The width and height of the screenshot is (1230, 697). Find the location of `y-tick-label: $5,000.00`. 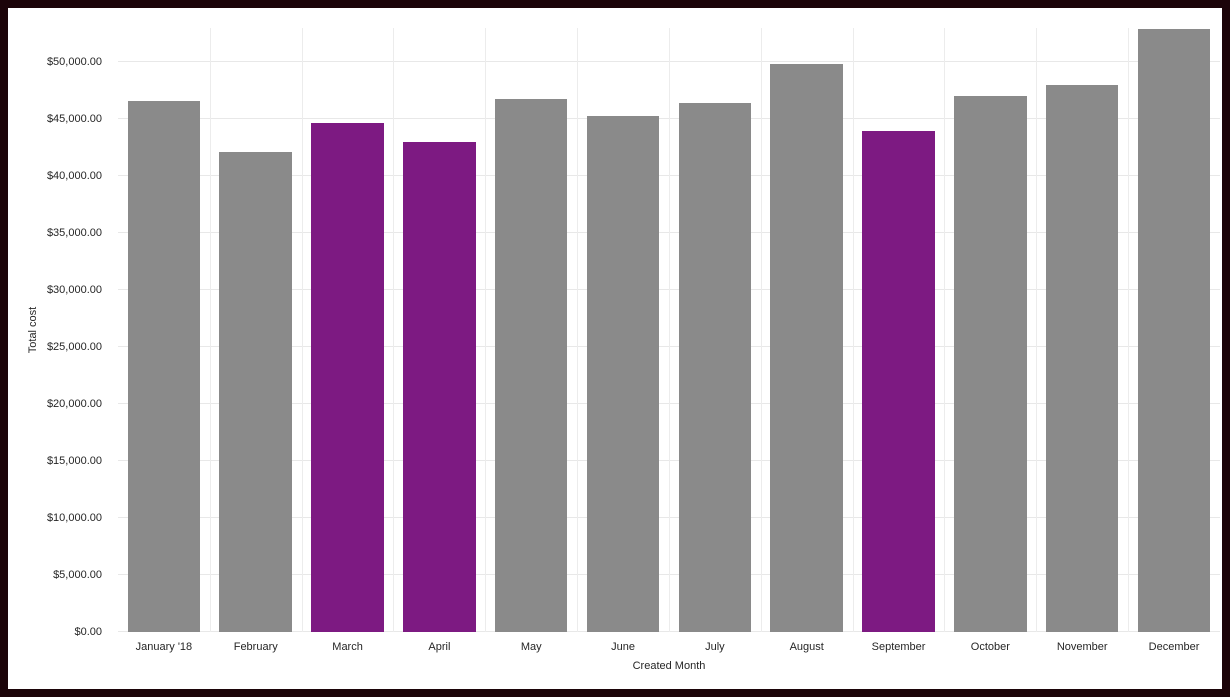

y-tick-label: $5,000.00 is located at coordinates (77, 575).